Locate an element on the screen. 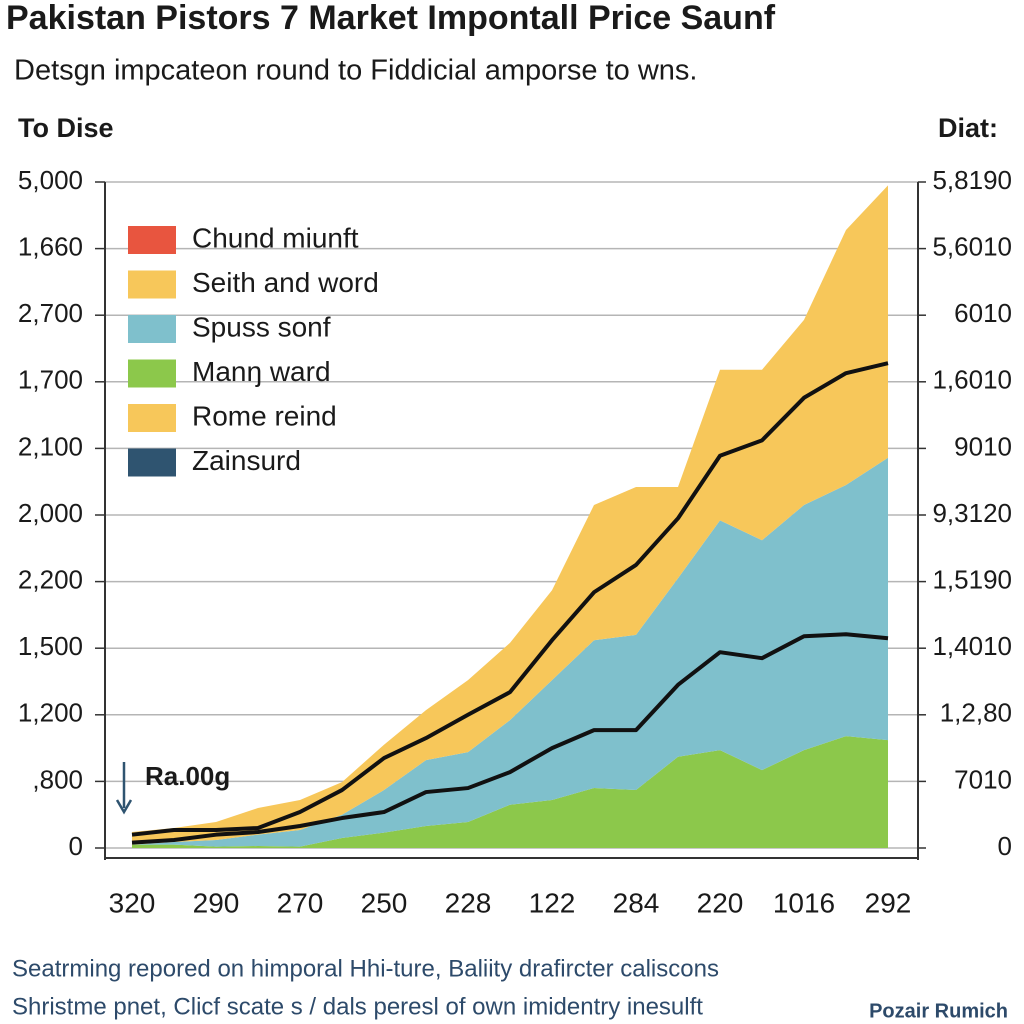 This screenshot has height=1024, width=1024. y-tick-label: 1,500 is located at coordinates (50, 646).